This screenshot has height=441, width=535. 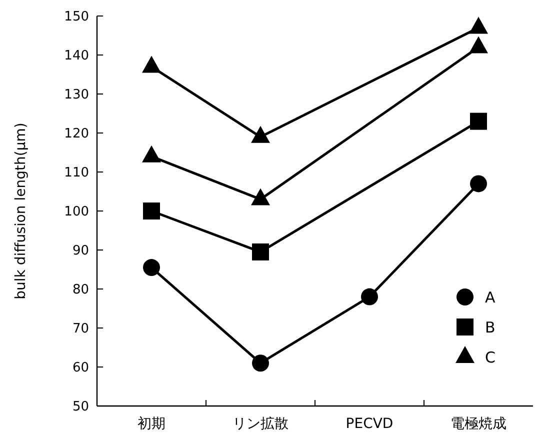 I want to click on y-tick-label: 120, so click(x=76, y=134).